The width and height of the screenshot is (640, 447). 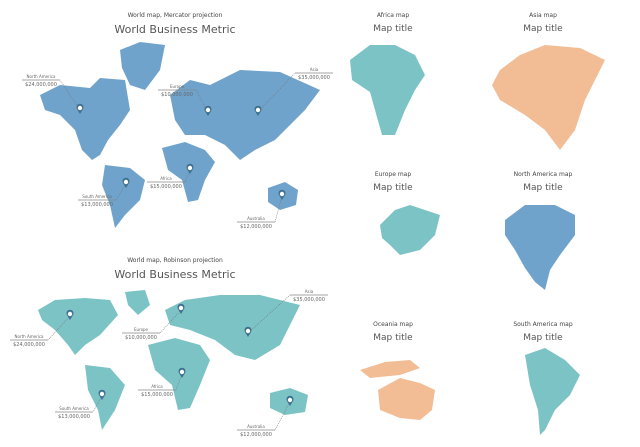 I want to click on south-america-map-subtitle: South America map, so click(x=543, y=324).